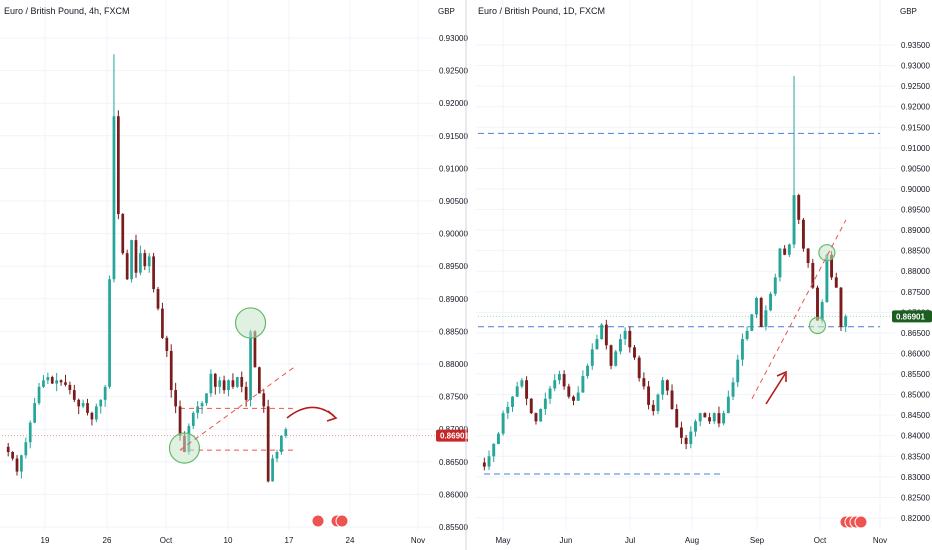 Image resolution: width=932 pixels, height=550 pixels. I want to click on price-tick-label: 0.86500, so click(915, 333).